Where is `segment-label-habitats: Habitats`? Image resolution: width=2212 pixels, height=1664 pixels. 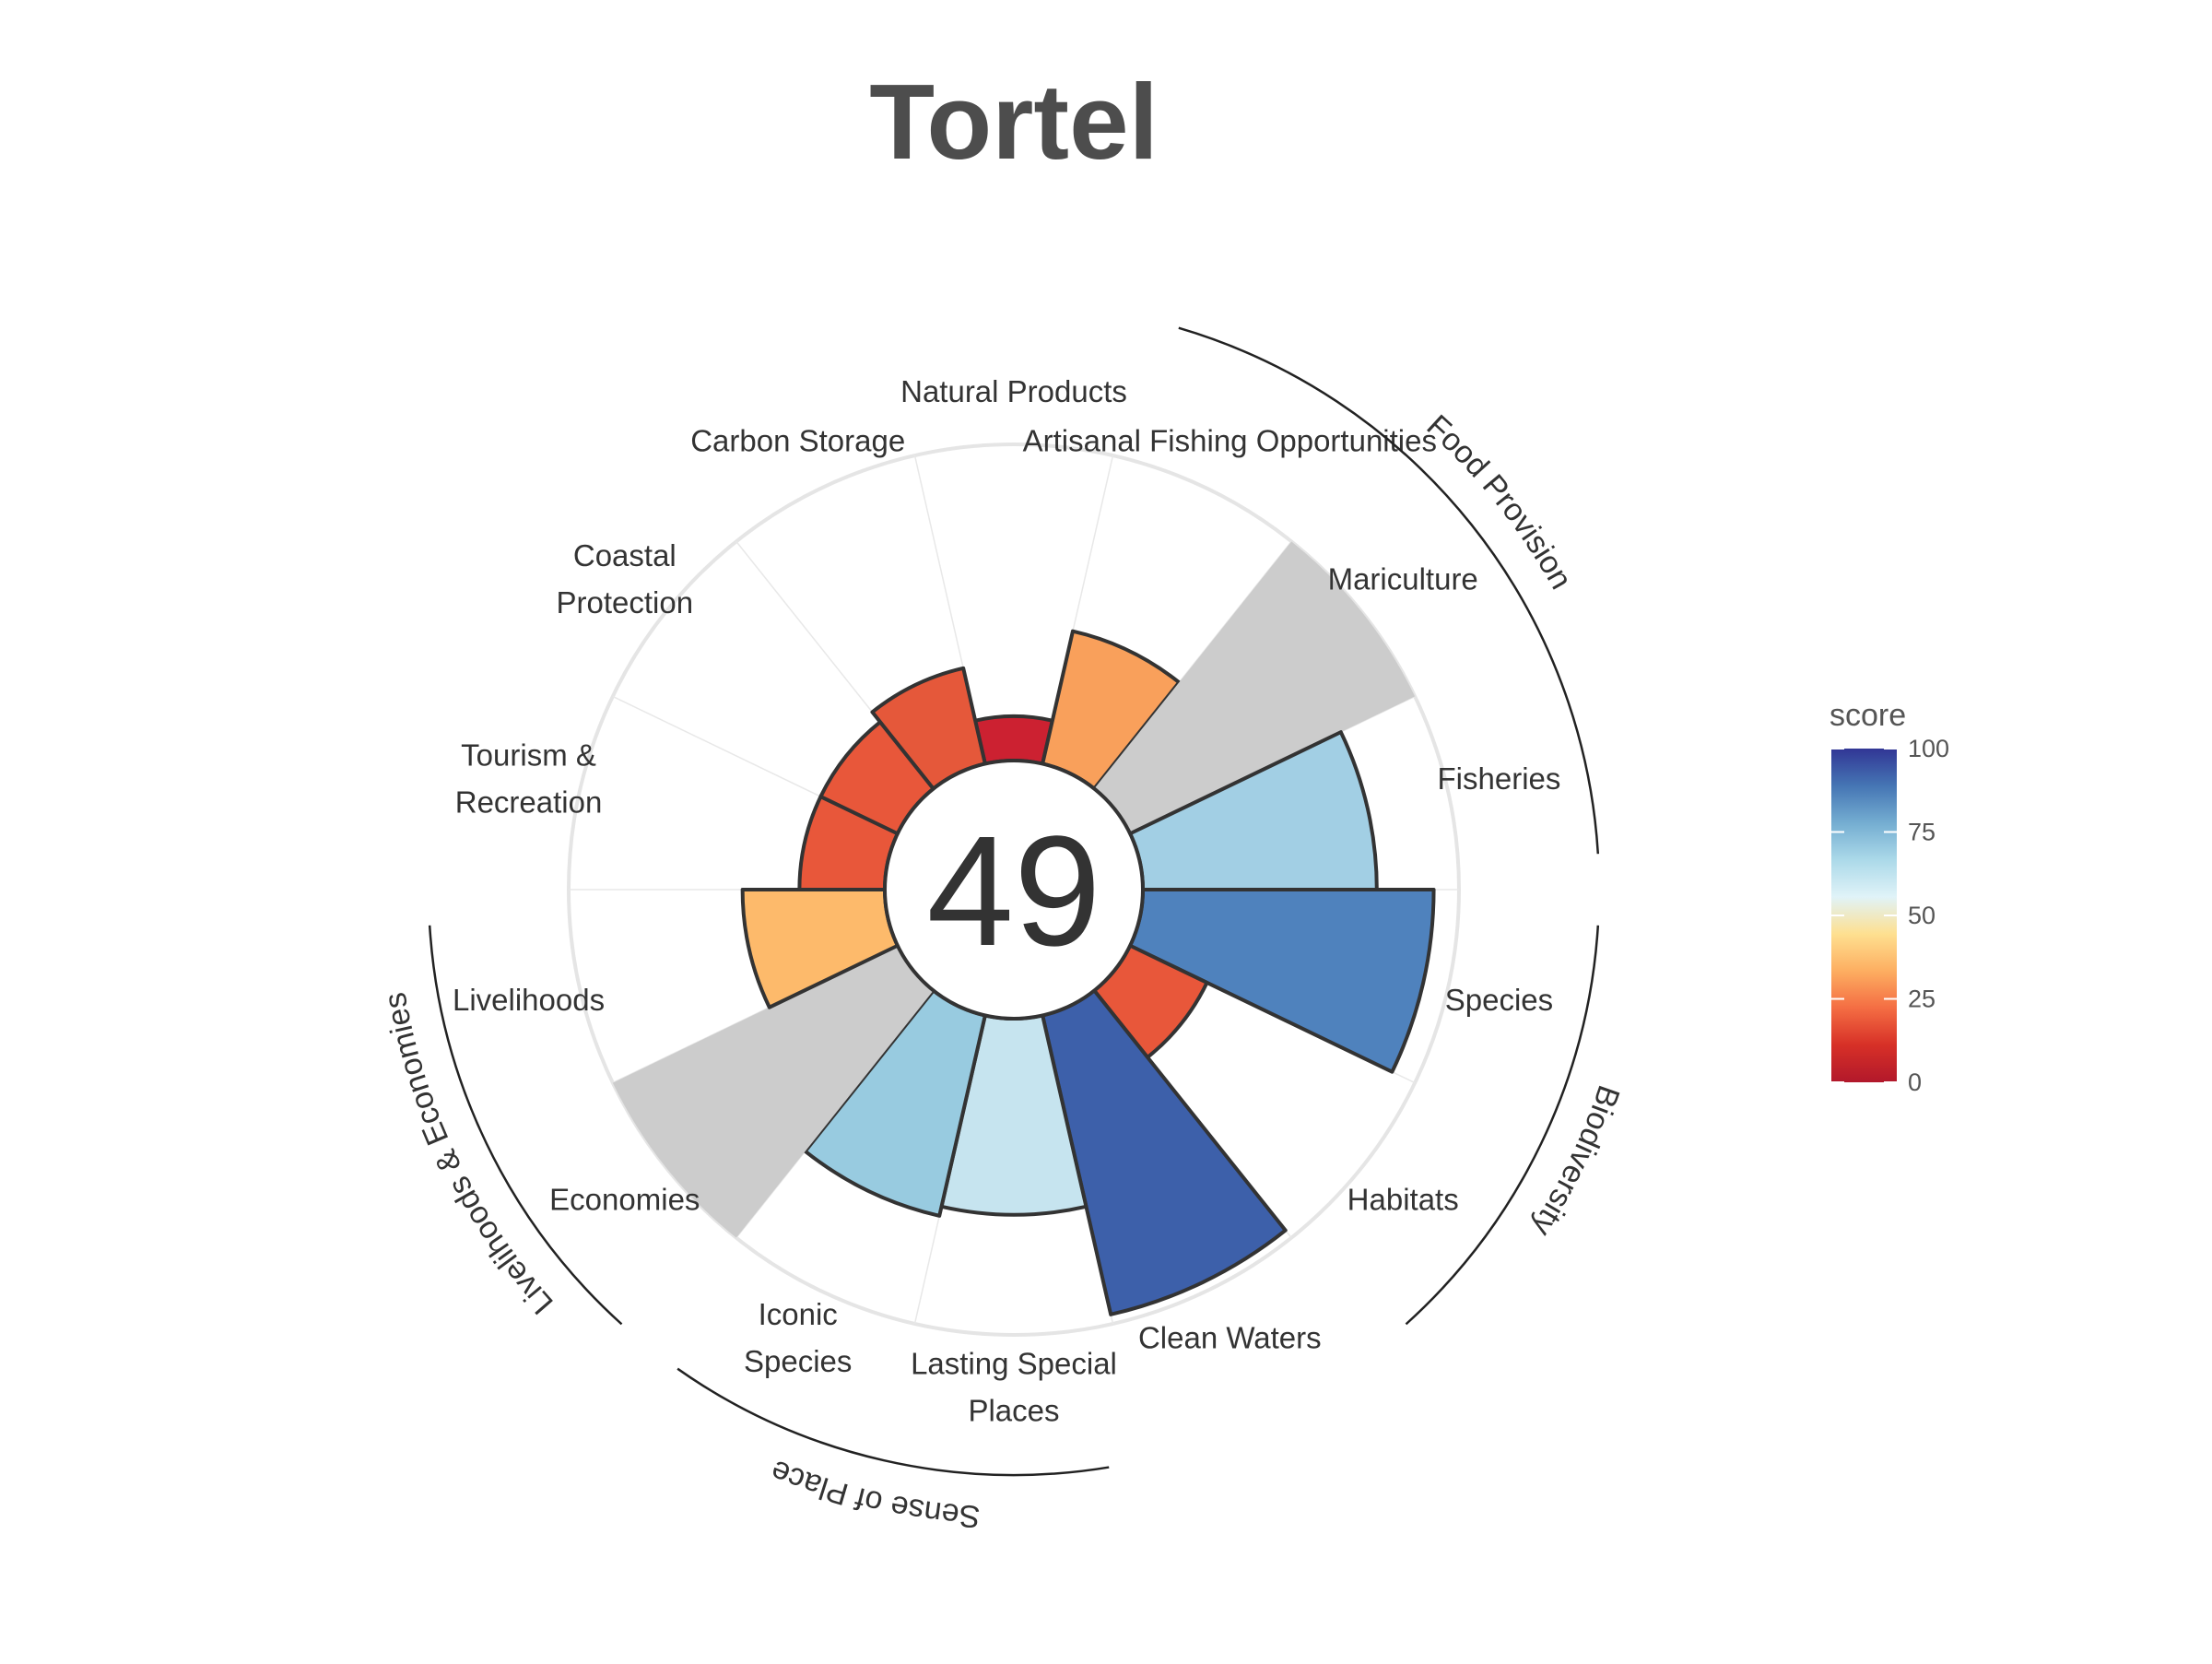
segment-label-habitats: Habitats is located at coordinates (1403, 1200).